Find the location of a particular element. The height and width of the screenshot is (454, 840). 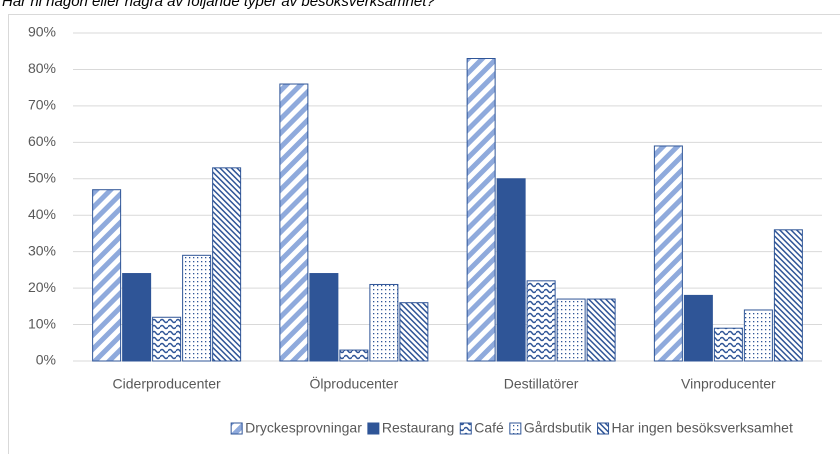

y-tick-label: 50% is located at coordinates (42, 177).